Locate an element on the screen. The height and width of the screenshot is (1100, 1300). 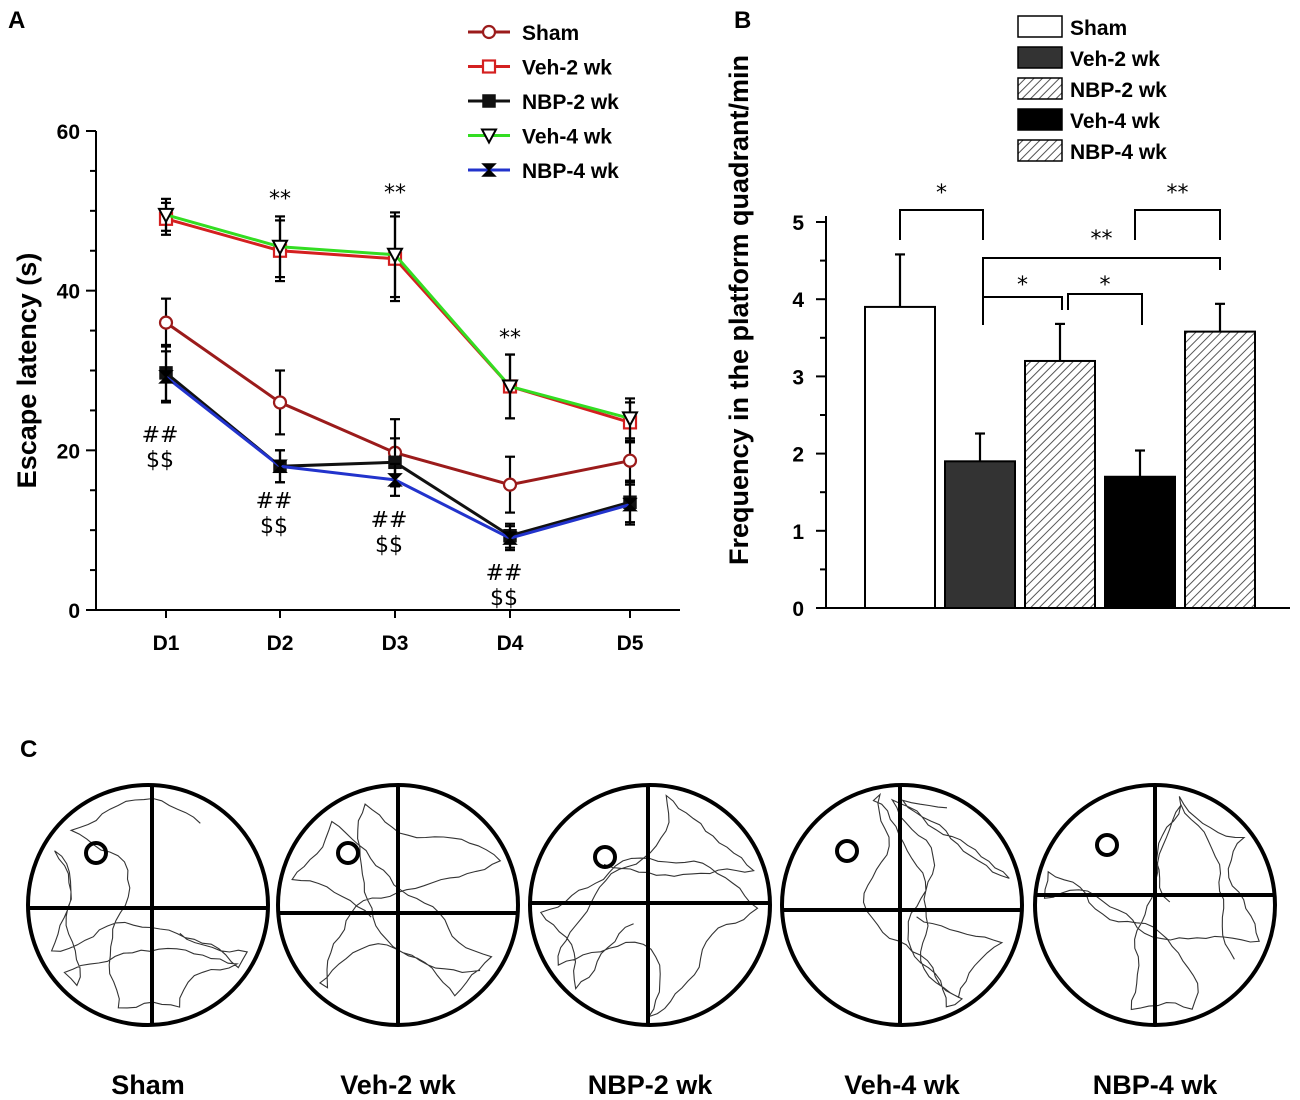
panel-a-annotations: ##$$**##$$**##$$**##$$ is located at coordinates (332, 396).